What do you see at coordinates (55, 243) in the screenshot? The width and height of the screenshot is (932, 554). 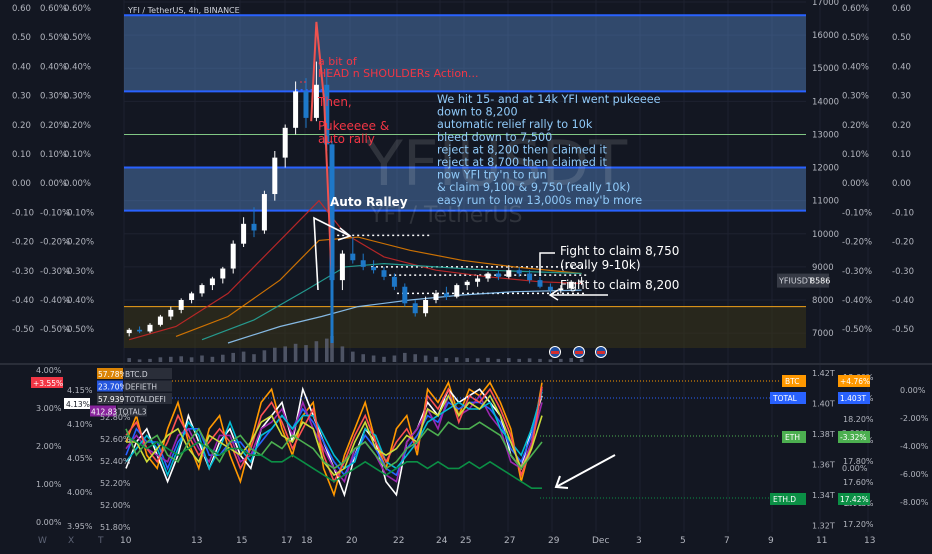 I see `left-scale-2-label: -0.20%` at bounding box center [55, 243].